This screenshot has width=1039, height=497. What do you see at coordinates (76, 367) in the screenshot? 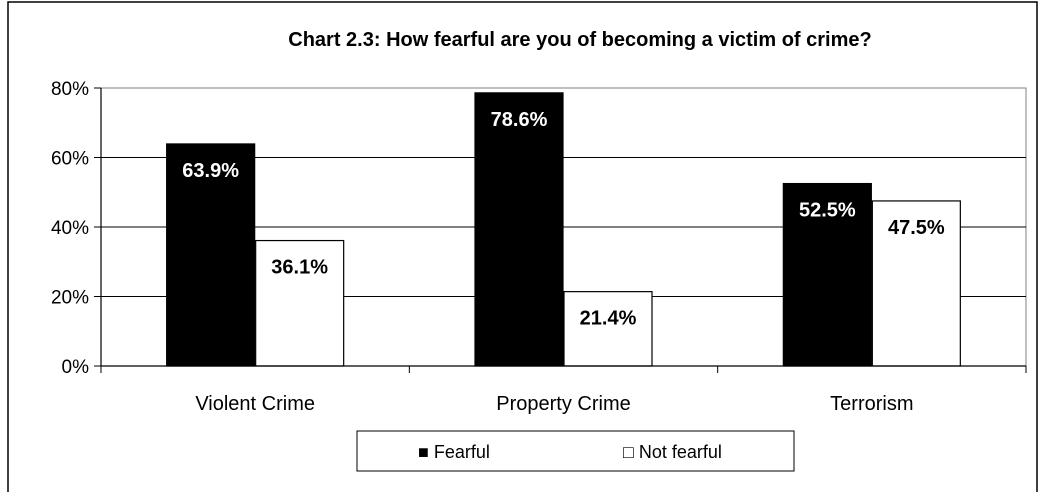
I see `y-tick-label: 0%` at bounding box center [76, 367].